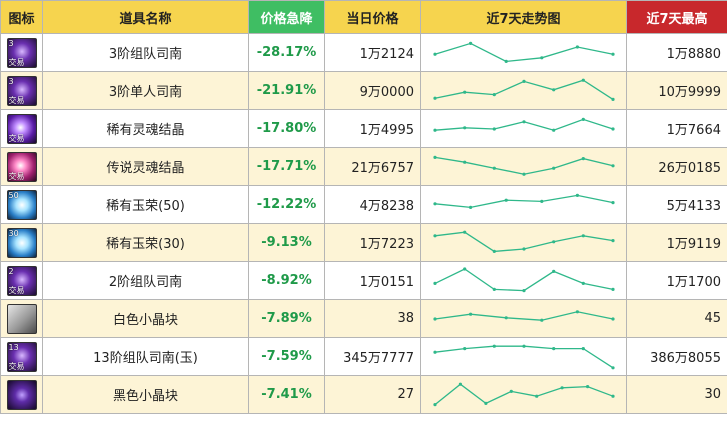 The image size is (727, 434). Describe the element at coordinates (372, 17) in the screenshot. I see `header-price: 当日价格` at that location.